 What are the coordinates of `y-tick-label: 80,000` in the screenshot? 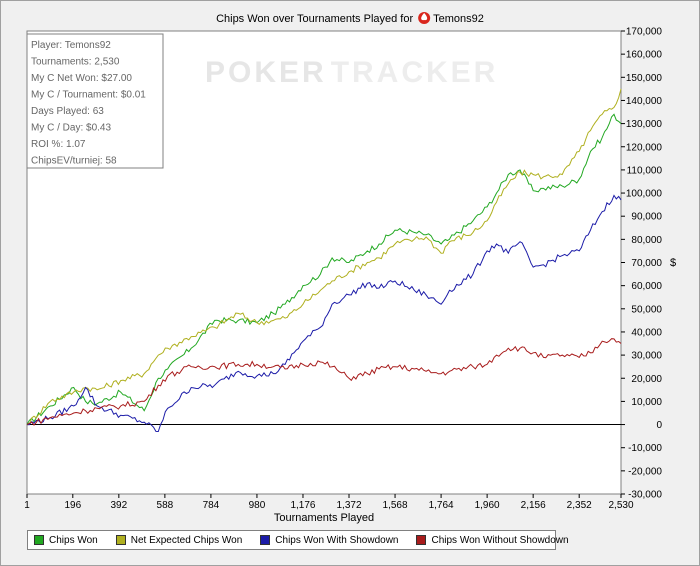 It's located at (646, 240).